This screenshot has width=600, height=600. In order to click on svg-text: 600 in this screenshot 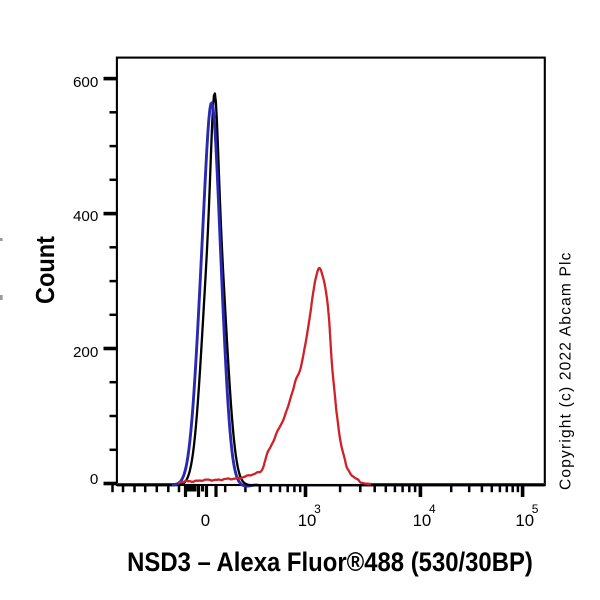, I will do `click(85, 82)`.